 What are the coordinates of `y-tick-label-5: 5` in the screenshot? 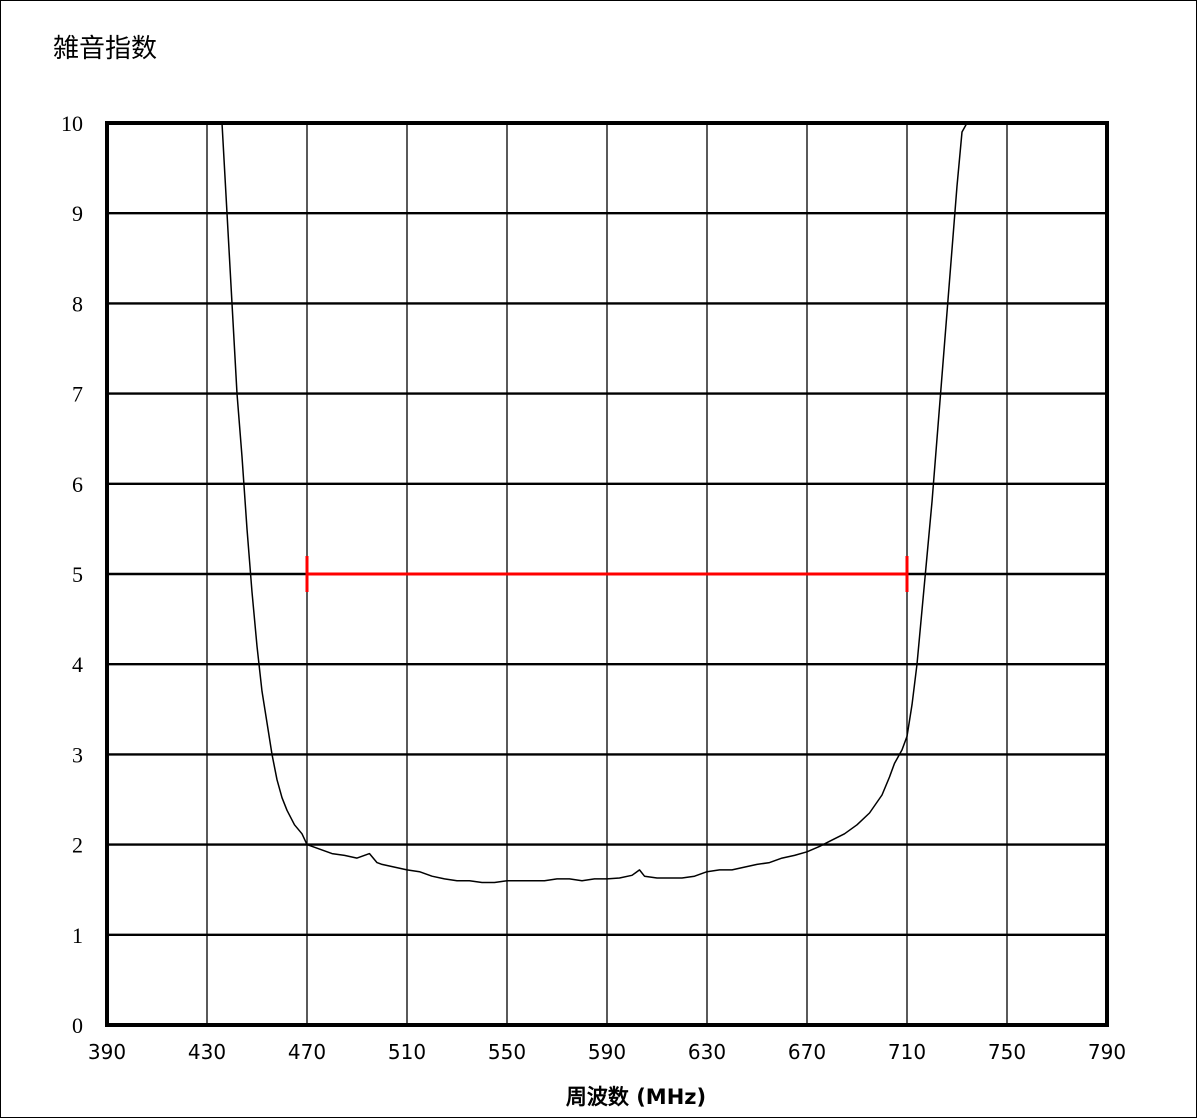 It's located at (77, 574).